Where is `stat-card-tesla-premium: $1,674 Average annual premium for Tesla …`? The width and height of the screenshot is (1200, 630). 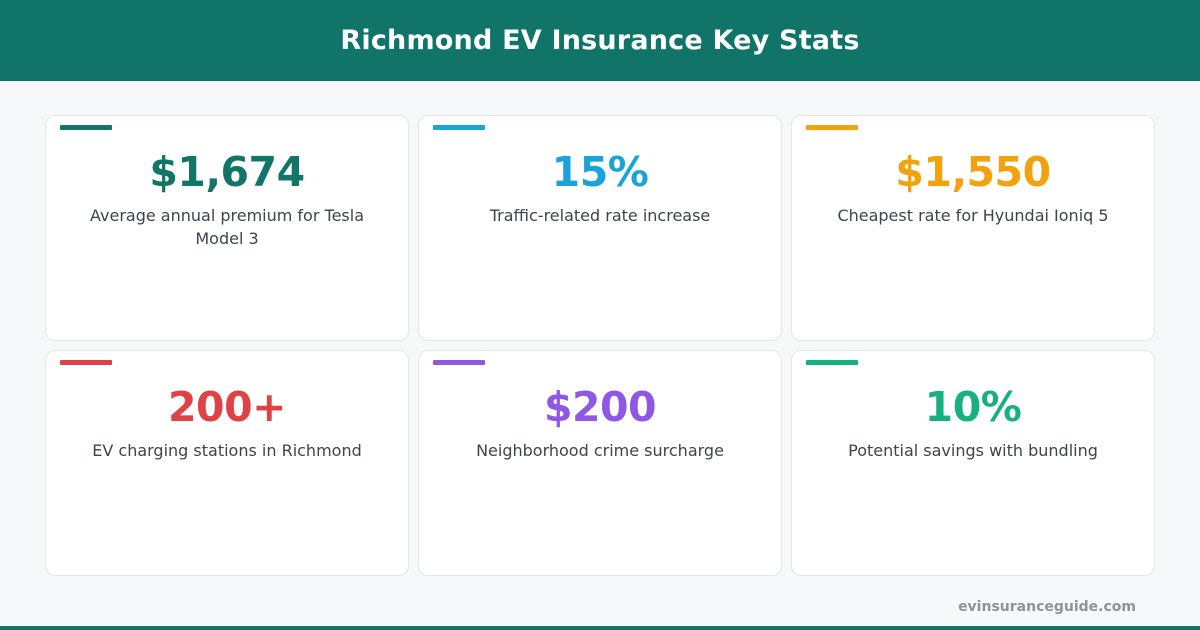
stat-card-tesla-premium: $1,674 Average annual premium for Tesla … is located at coordinates (227, 228).